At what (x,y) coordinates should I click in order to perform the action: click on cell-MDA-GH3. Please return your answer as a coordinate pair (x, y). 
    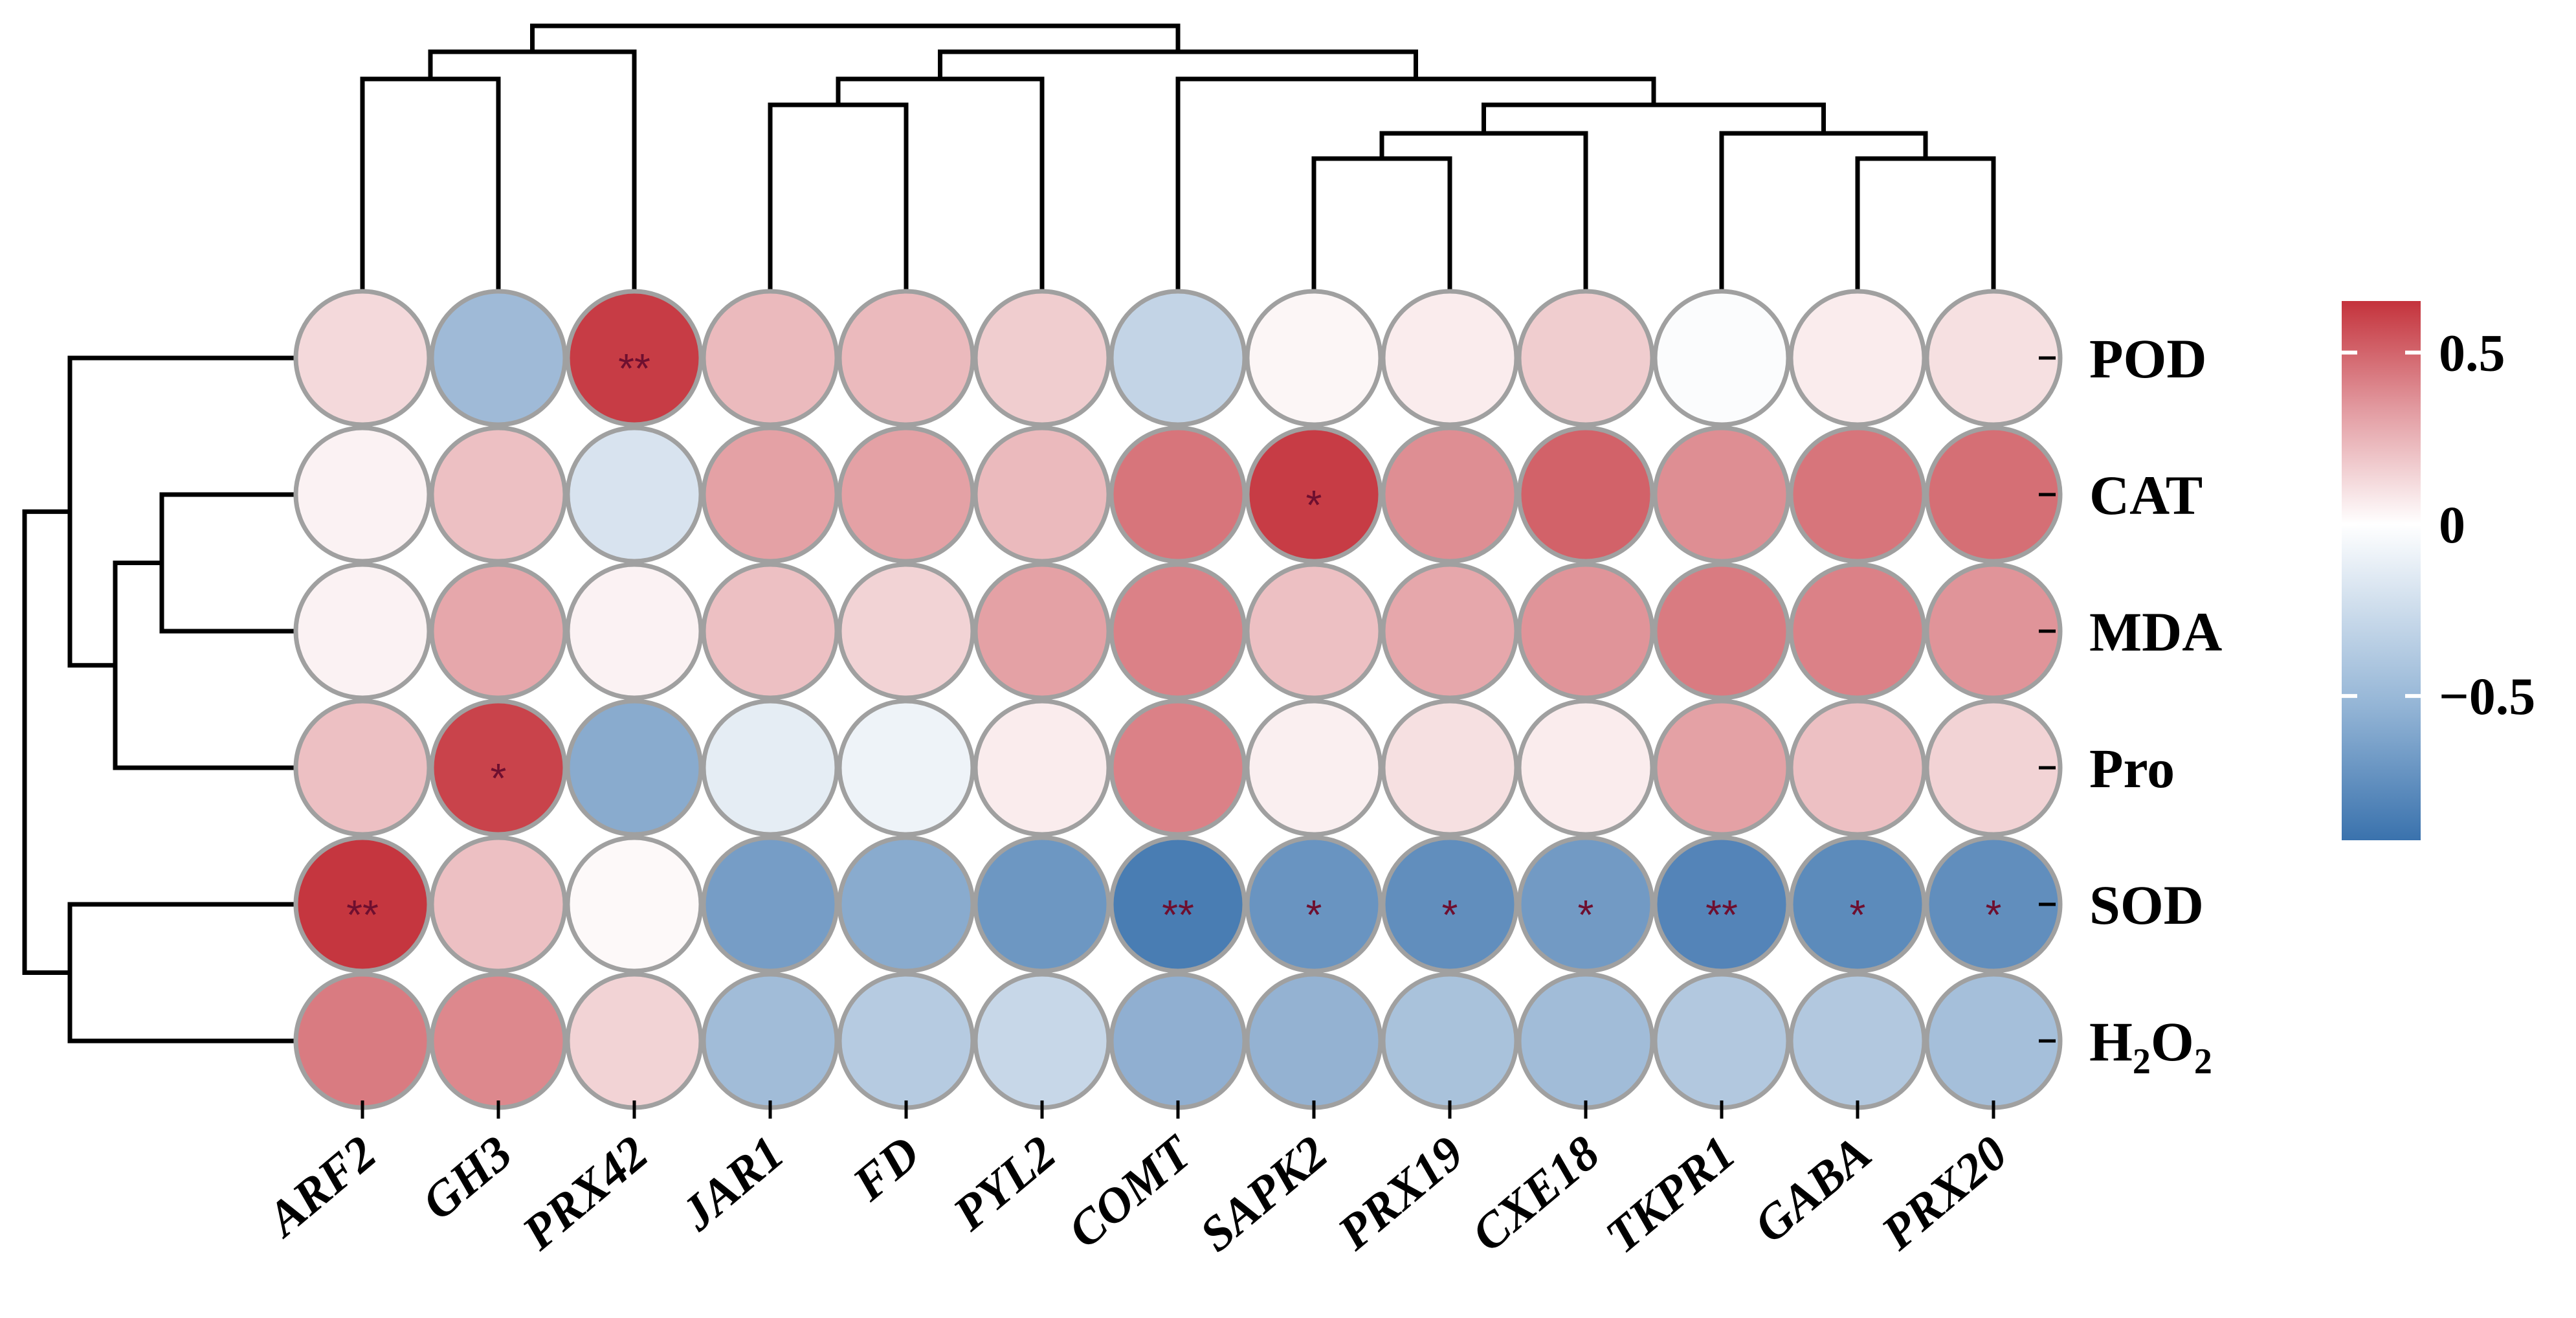
    Looking at the image, I should click on (498, 631).